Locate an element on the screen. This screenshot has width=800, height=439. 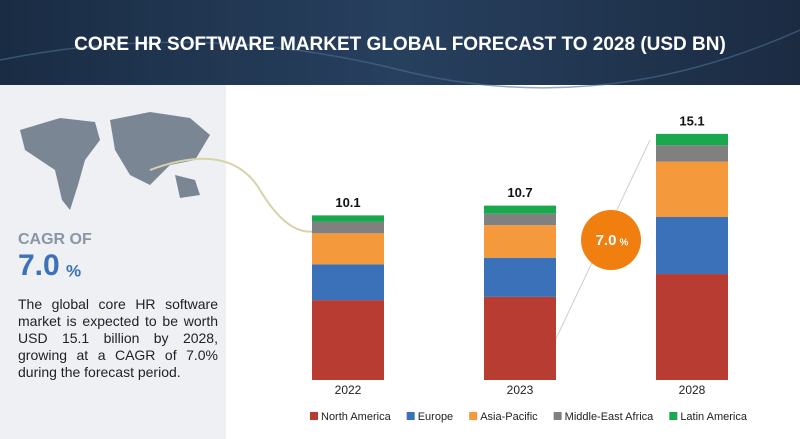
badge-value: 7.0 is located at coordinates (606, 240).